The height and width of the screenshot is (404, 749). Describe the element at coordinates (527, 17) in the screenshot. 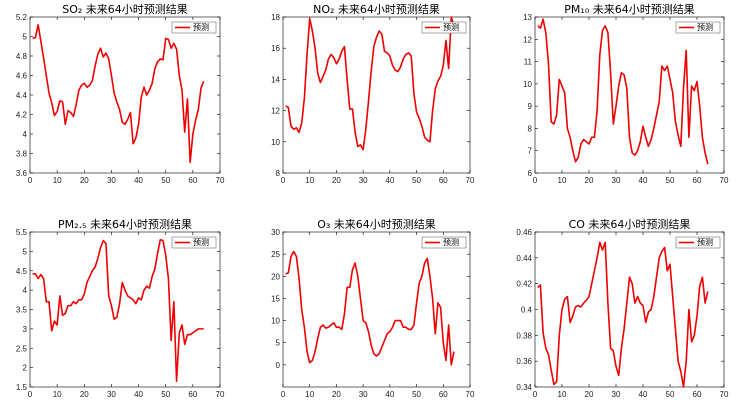

I see `y-tick-label: 13` at that location.